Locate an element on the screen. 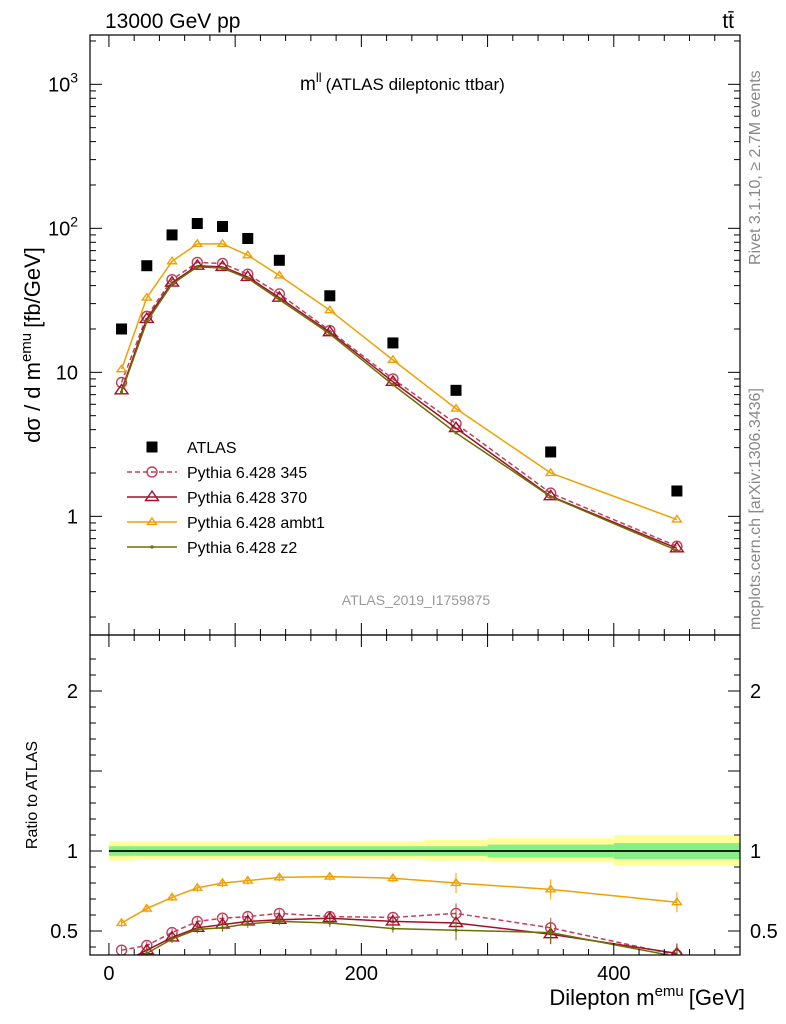  x-axis-label: Dilepton memu [GeV] is located at coordinates (647, 996).